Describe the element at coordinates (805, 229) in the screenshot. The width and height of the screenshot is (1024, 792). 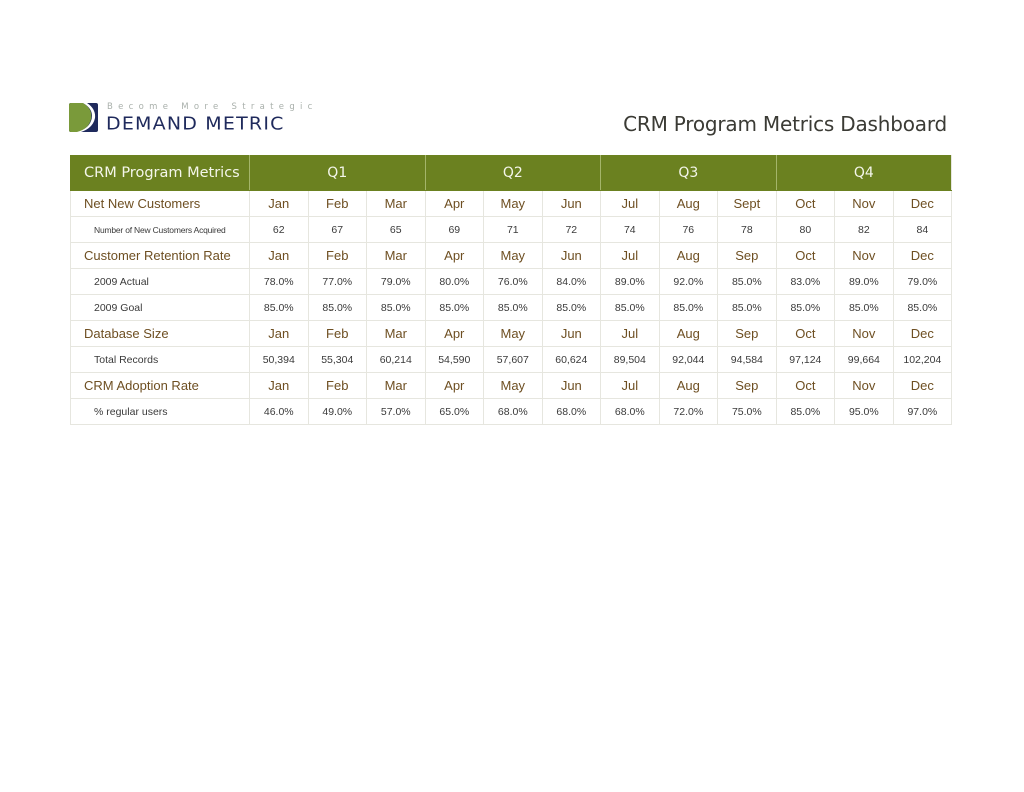
I see `cell-value: 80` at that location.